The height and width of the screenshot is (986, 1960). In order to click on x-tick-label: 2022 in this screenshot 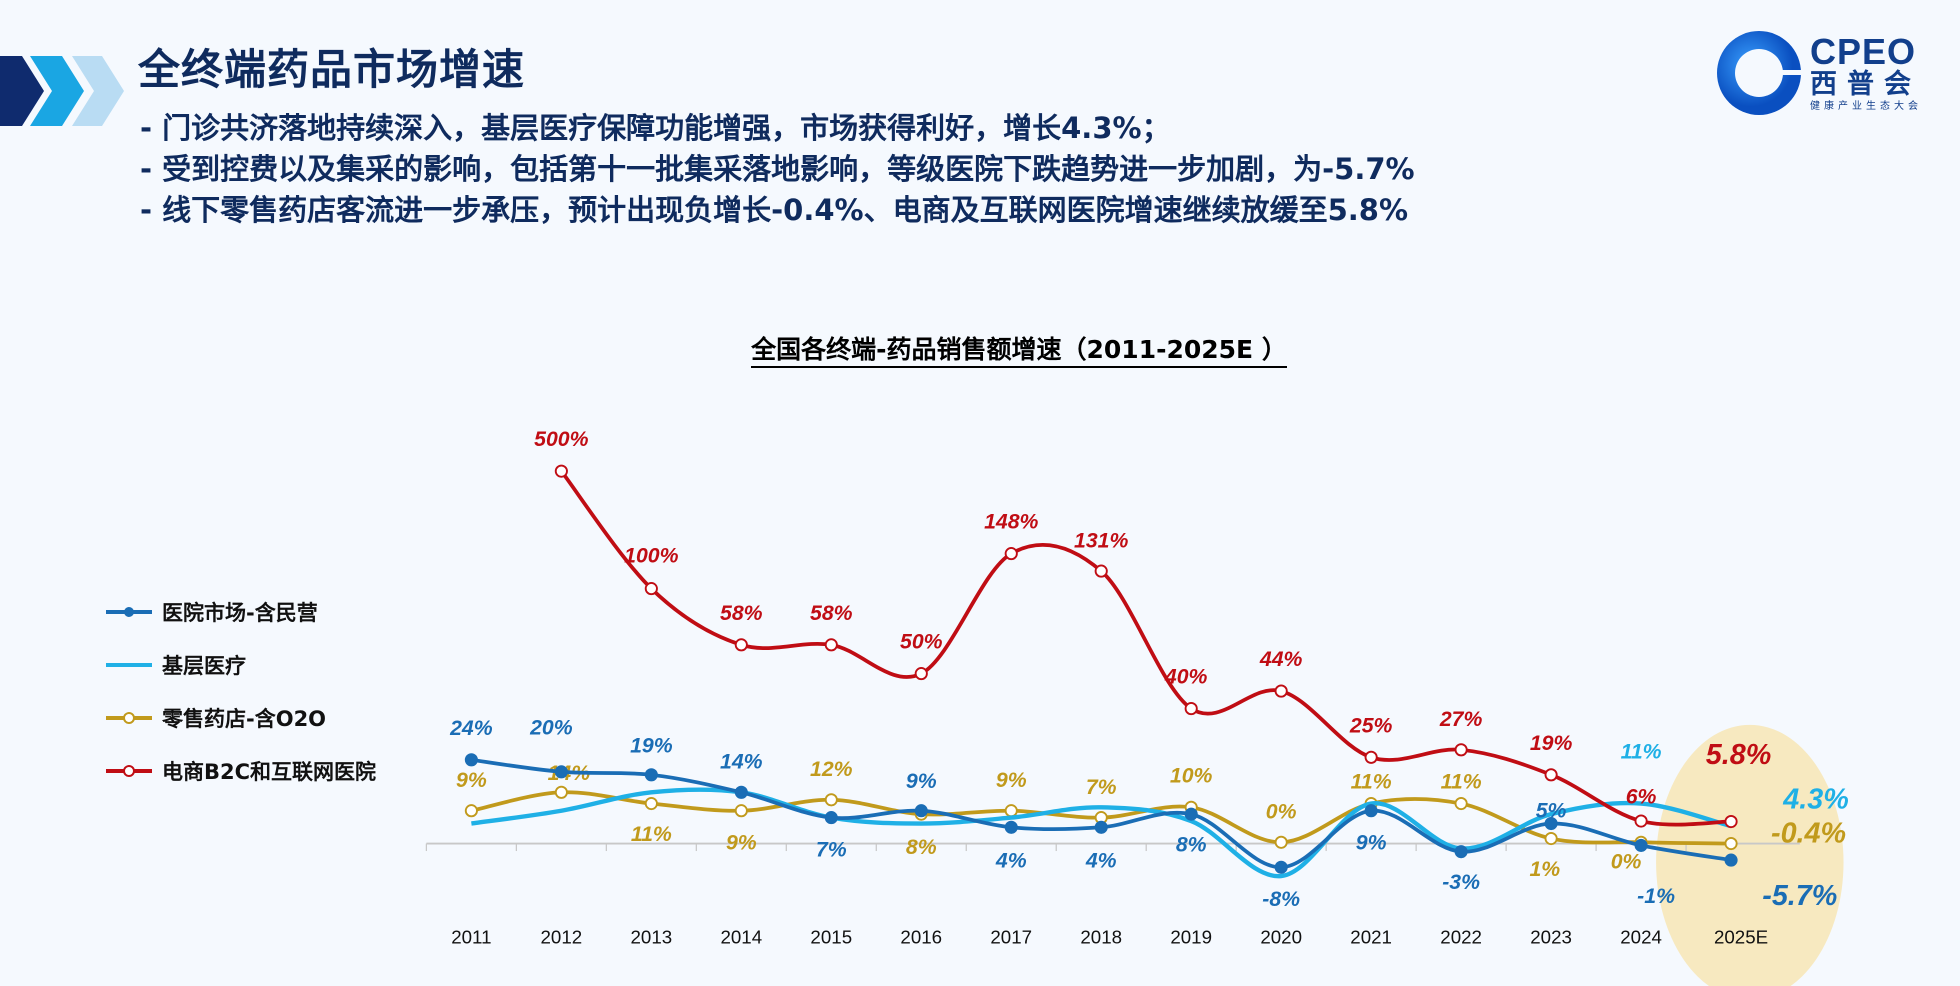, I will do `click(1461, 937)`.